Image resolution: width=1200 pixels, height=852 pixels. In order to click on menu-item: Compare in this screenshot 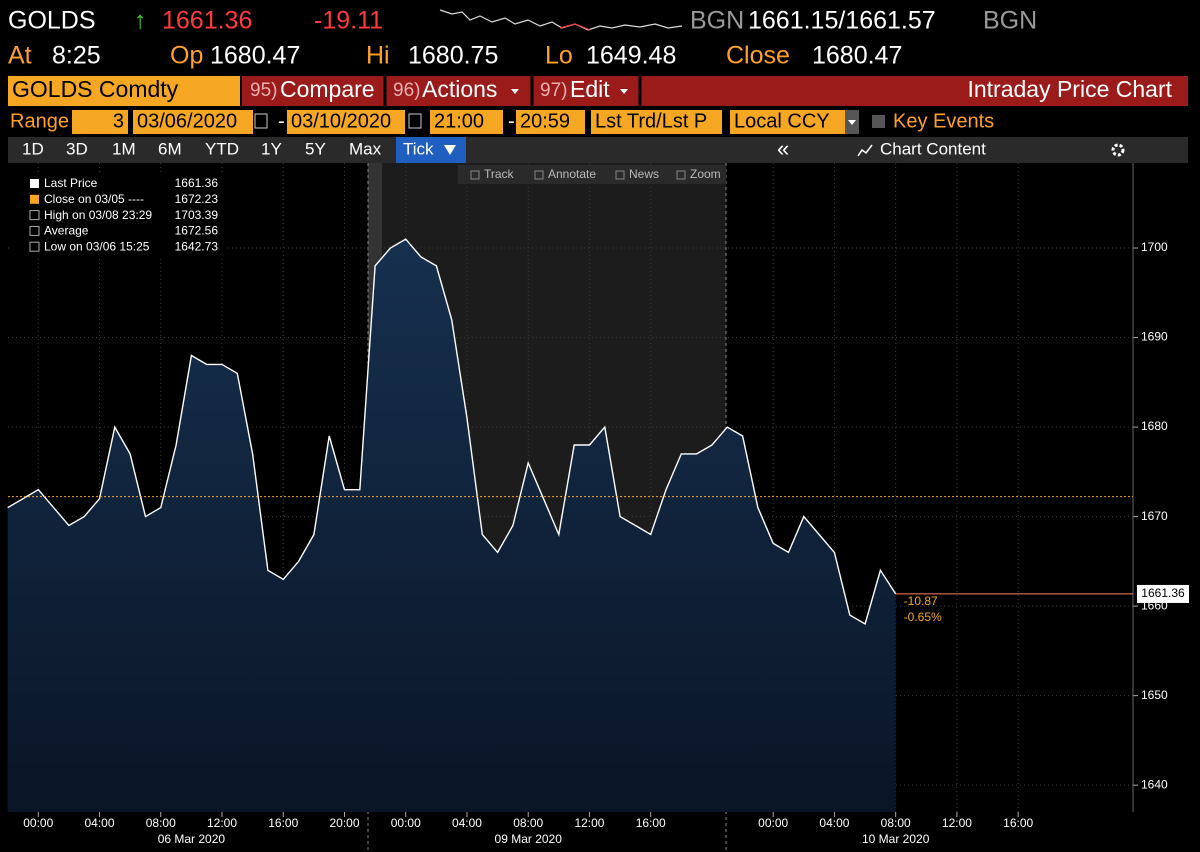, I will do `click(327, 89)`.